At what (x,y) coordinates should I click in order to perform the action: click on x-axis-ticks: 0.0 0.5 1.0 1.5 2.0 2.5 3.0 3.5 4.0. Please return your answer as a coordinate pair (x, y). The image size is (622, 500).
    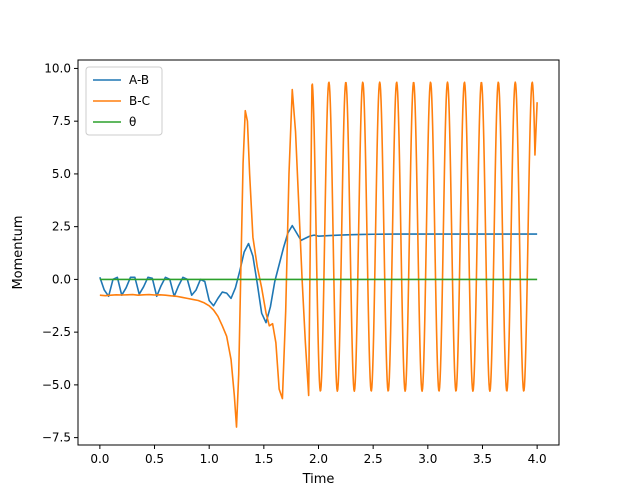
    Looking at the image, I should click on (318, 455).